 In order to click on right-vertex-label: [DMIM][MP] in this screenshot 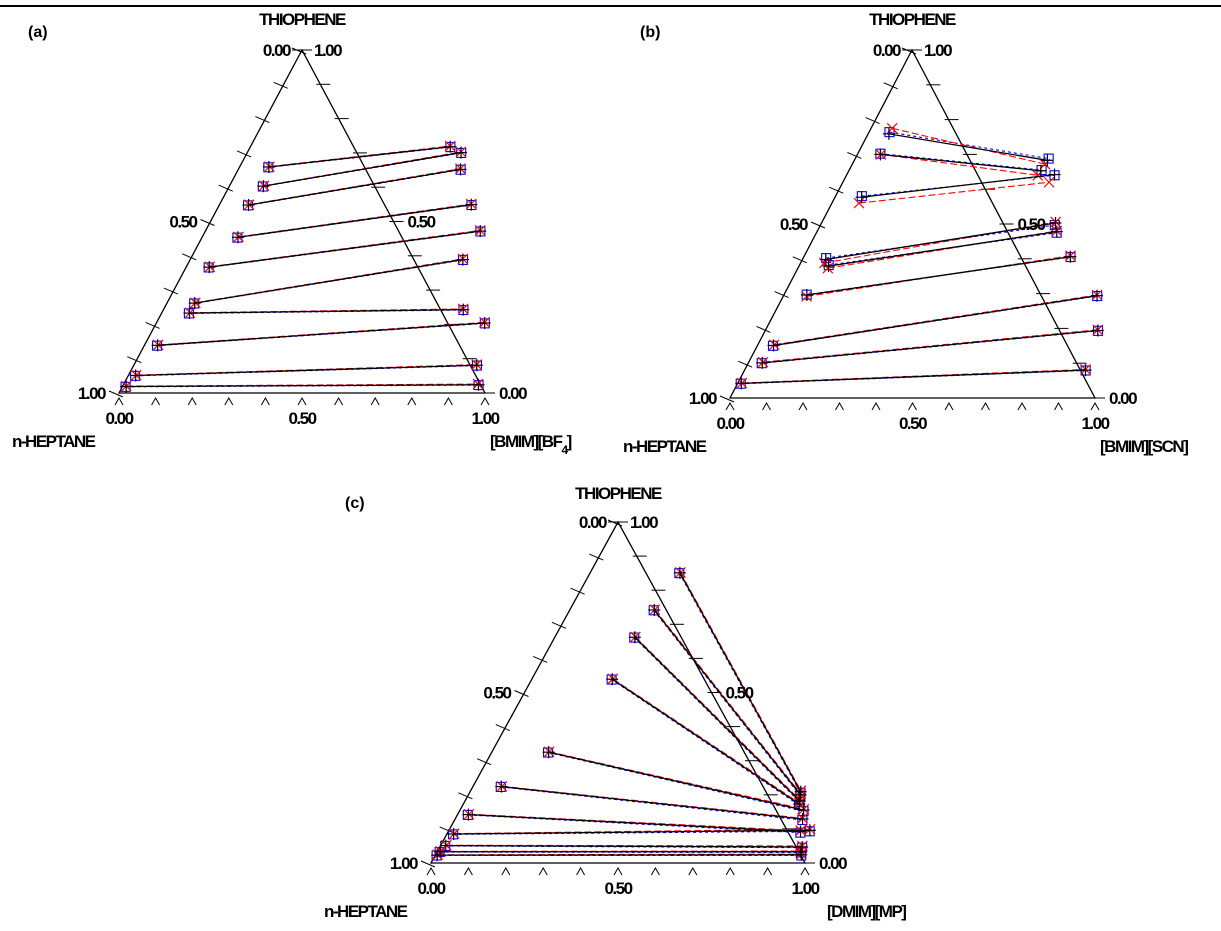, I will do `click(866, 911)`.